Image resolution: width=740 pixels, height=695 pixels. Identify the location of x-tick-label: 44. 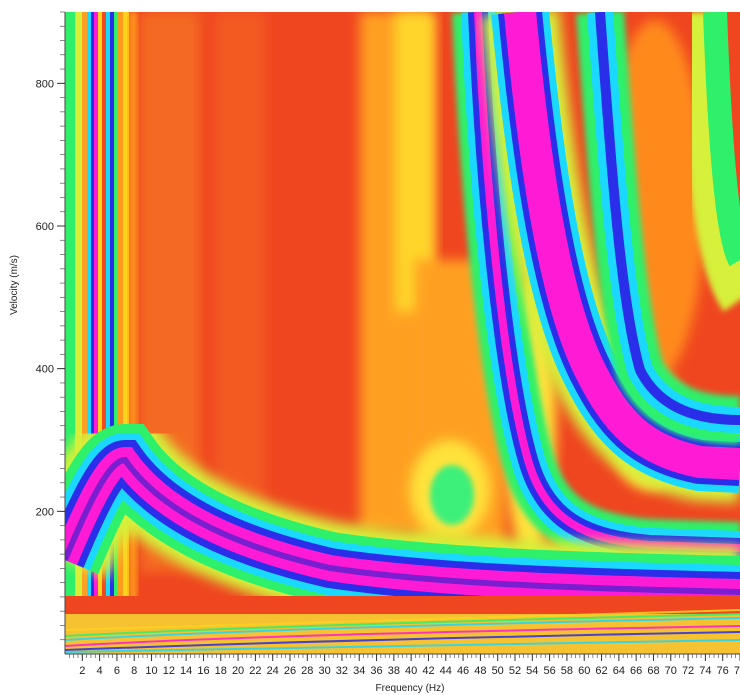
(446, 671).